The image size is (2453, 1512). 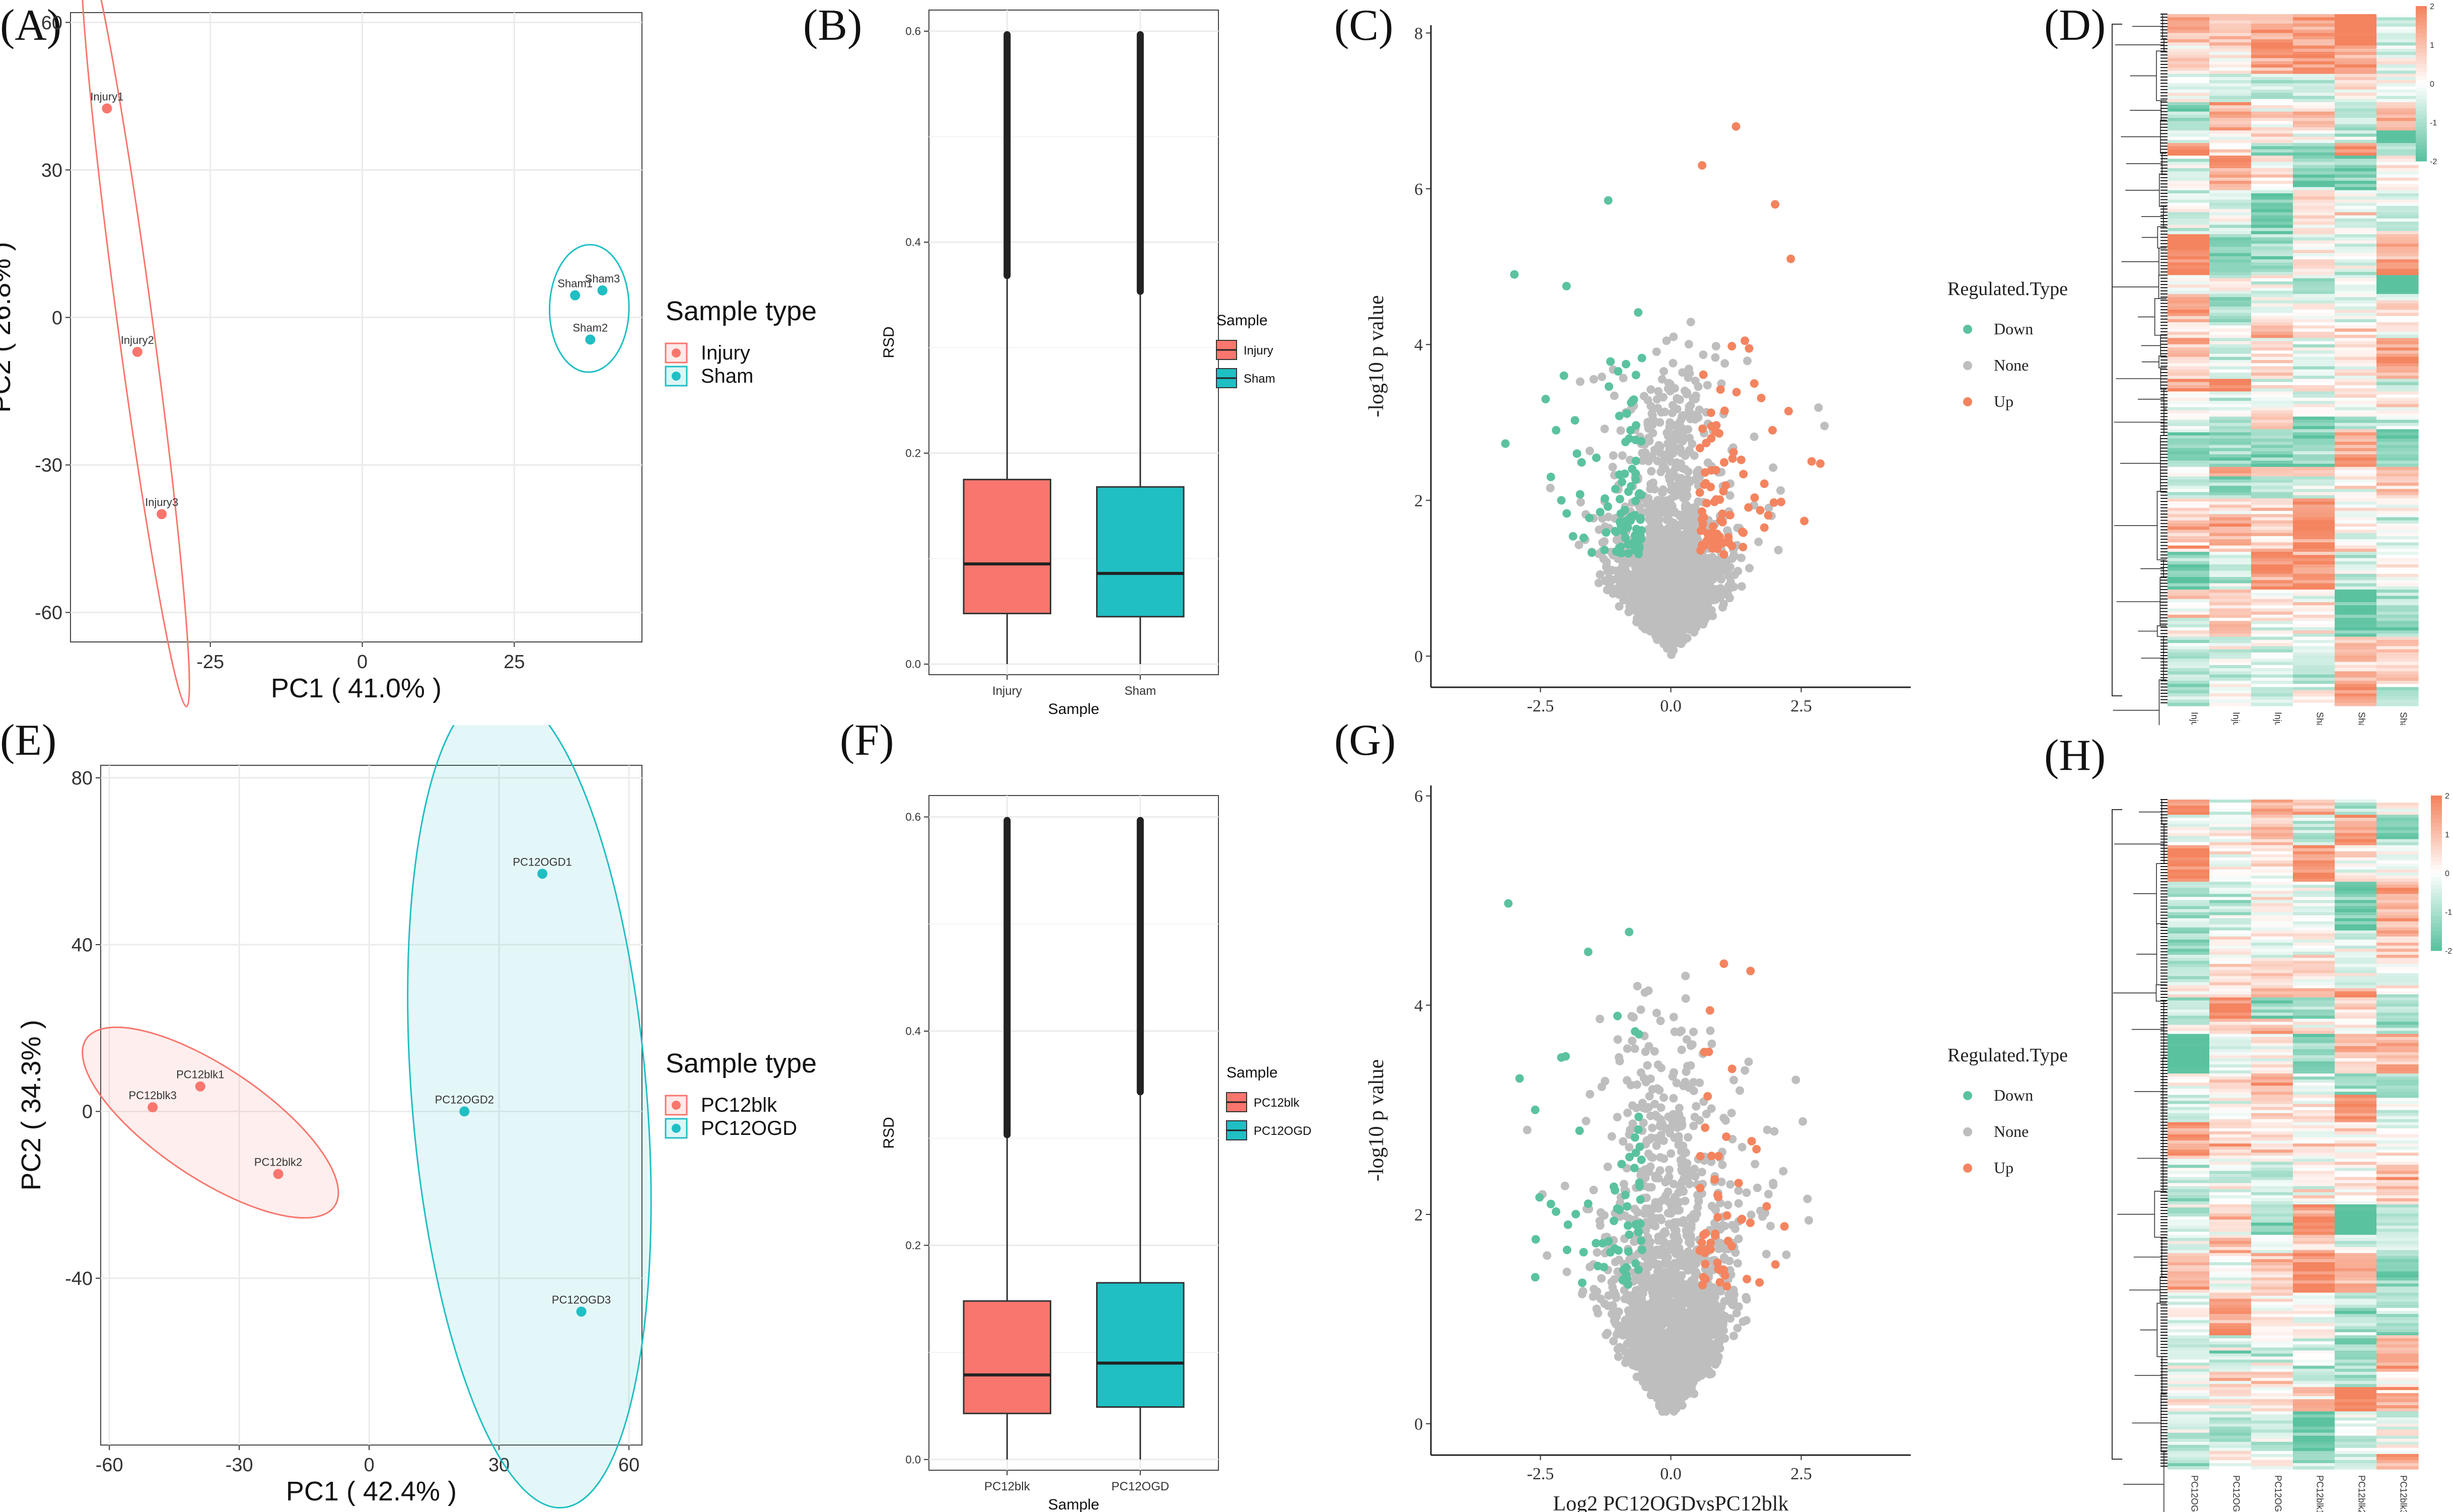 What do you see at coordinates (742, 311) in the screenshot?
I see `legend-title: Sample type` at bounding box center [742, 311].